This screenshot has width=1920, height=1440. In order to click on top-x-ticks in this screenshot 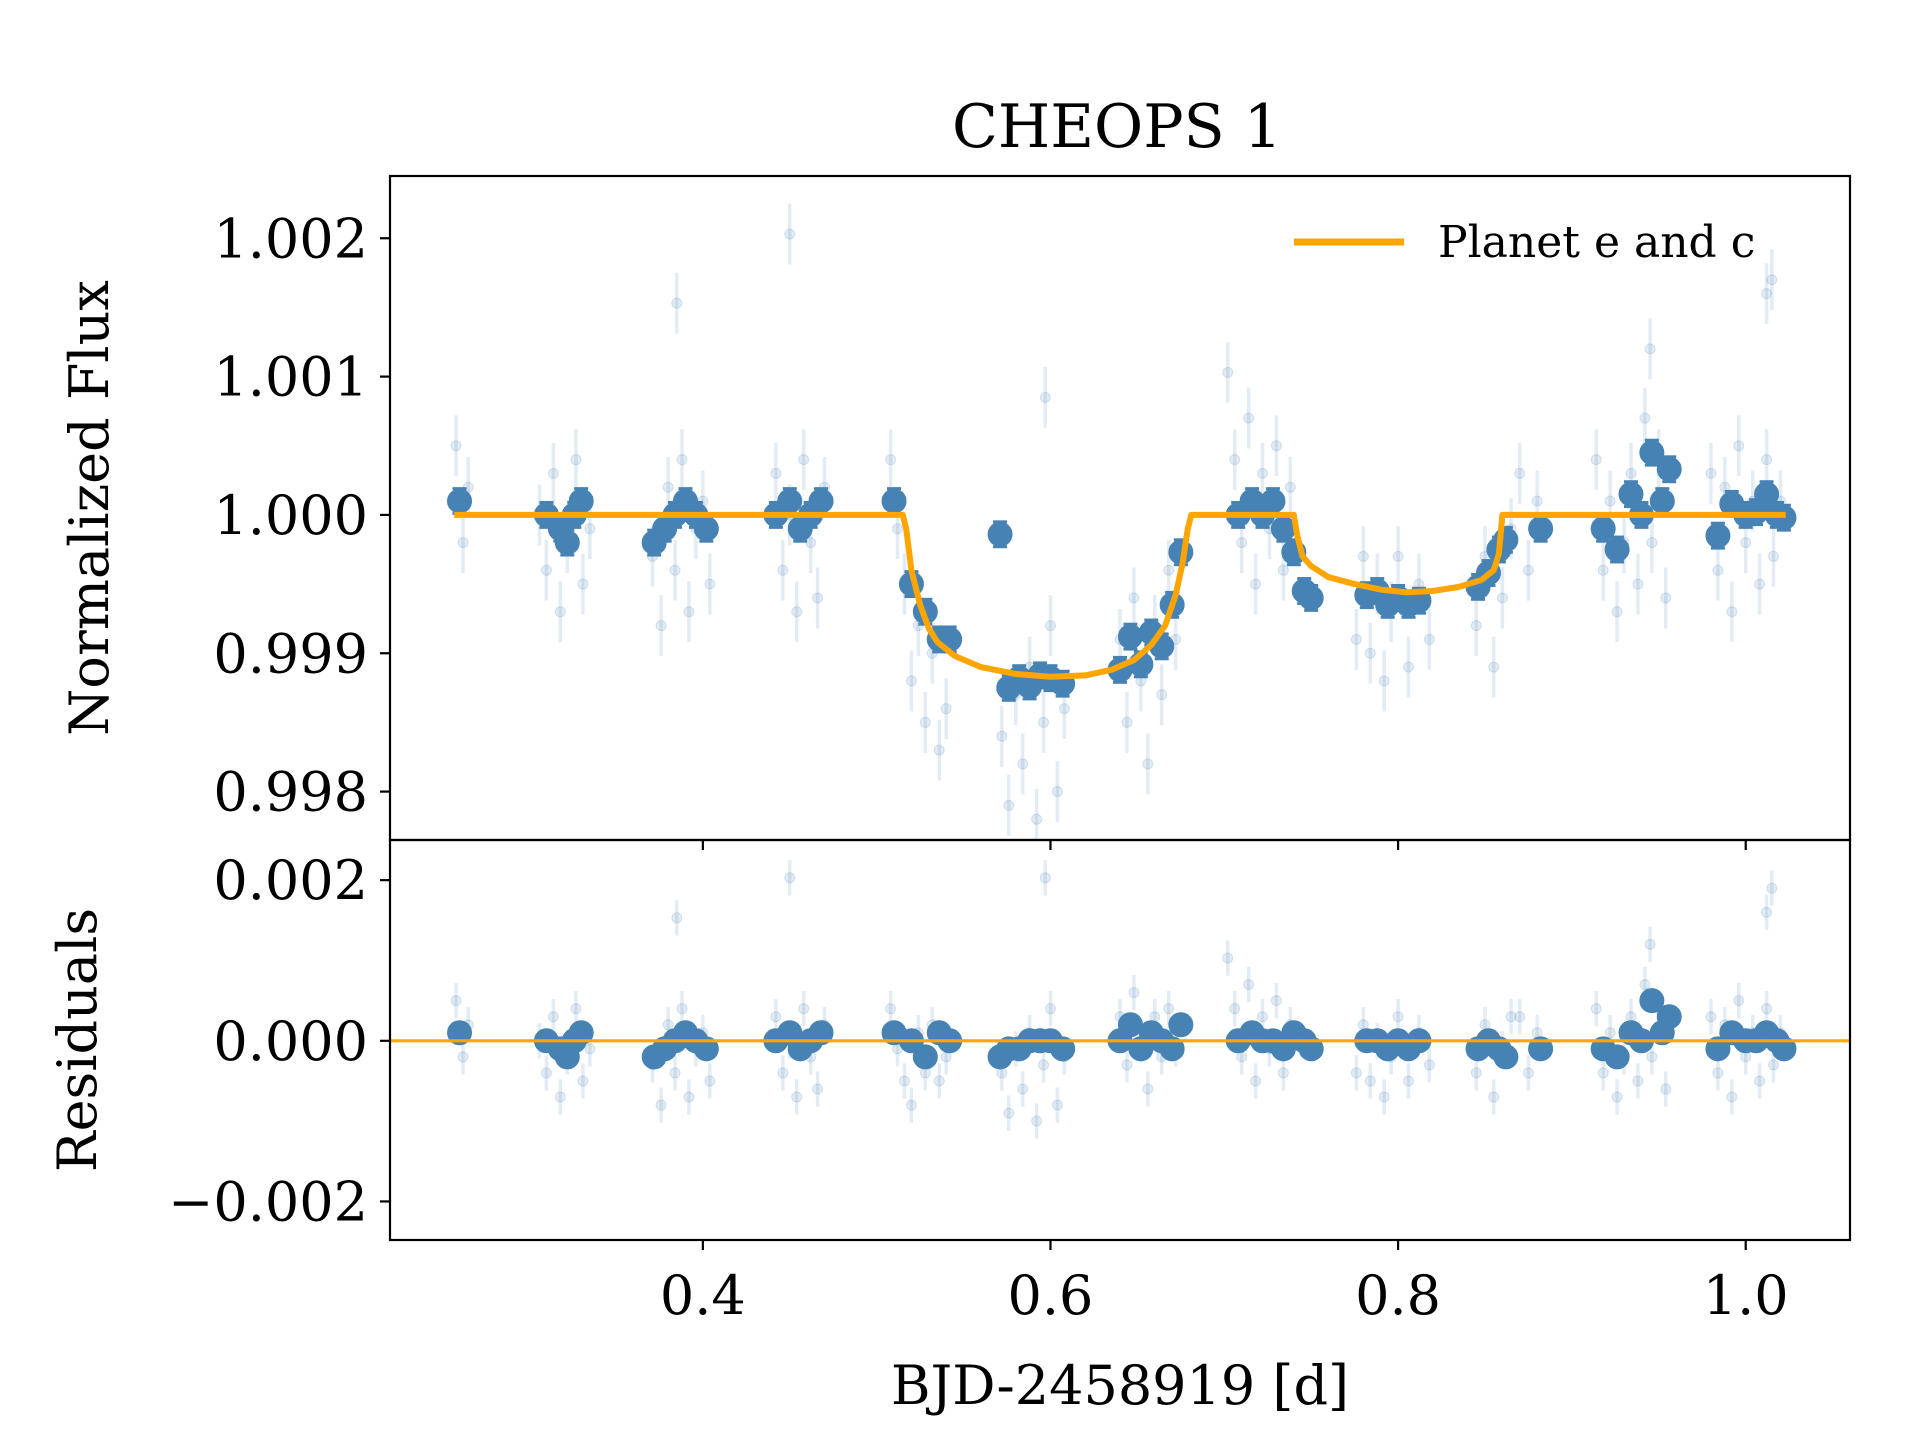, I will do `click(1224, 845)`.